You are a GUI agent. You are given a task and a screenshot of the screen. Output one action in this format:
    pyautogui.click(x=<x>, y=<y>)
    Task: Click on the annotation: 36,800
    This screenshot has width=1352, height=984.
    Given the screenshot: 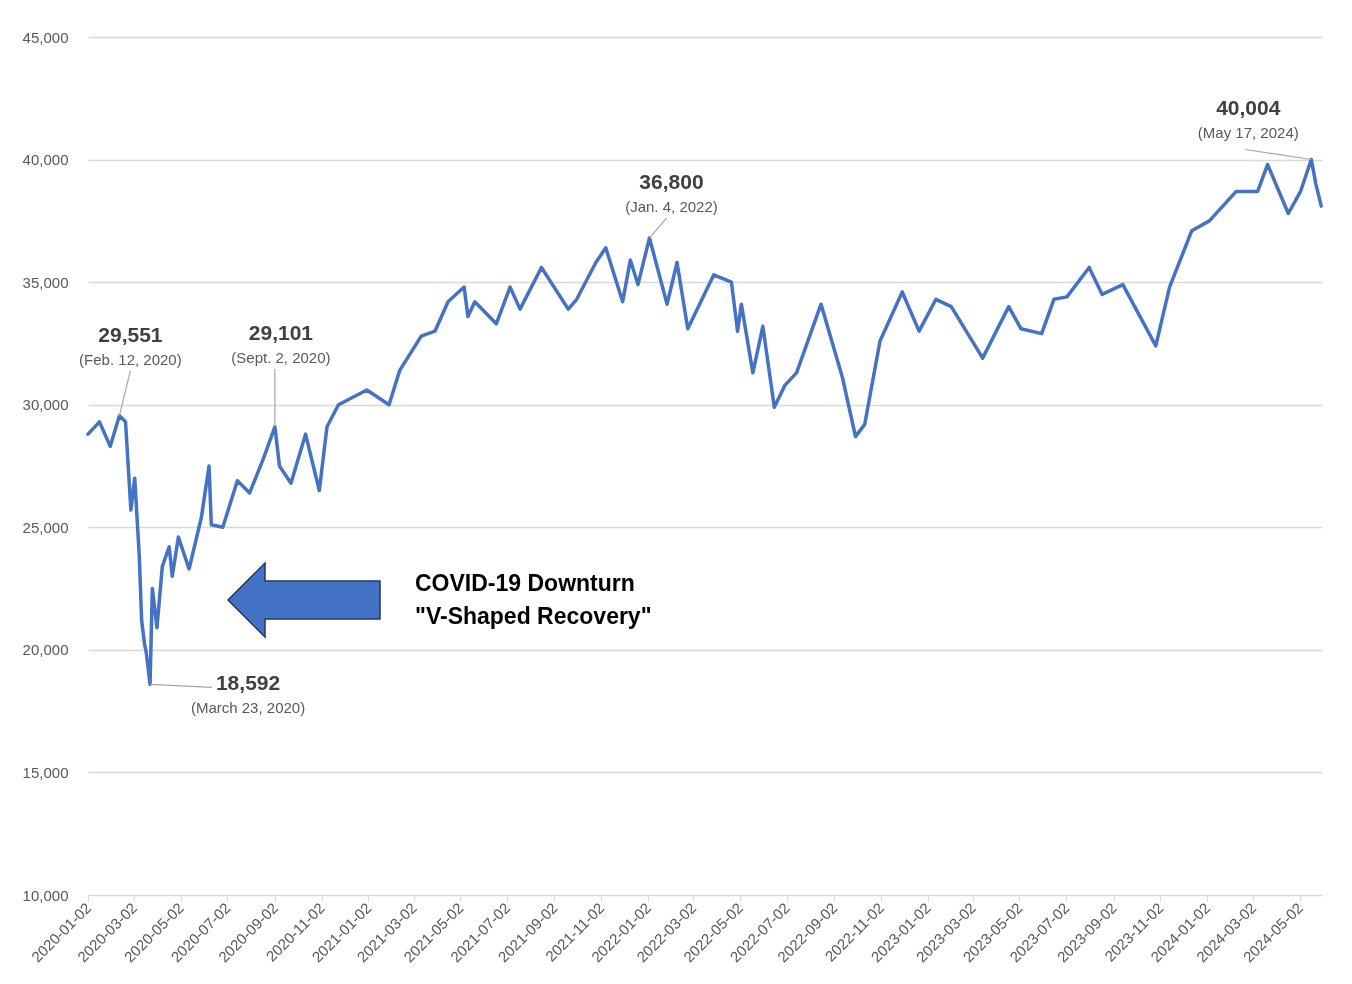 What is the action you would take?
    pyautogui.click(x=671, y=182)
    